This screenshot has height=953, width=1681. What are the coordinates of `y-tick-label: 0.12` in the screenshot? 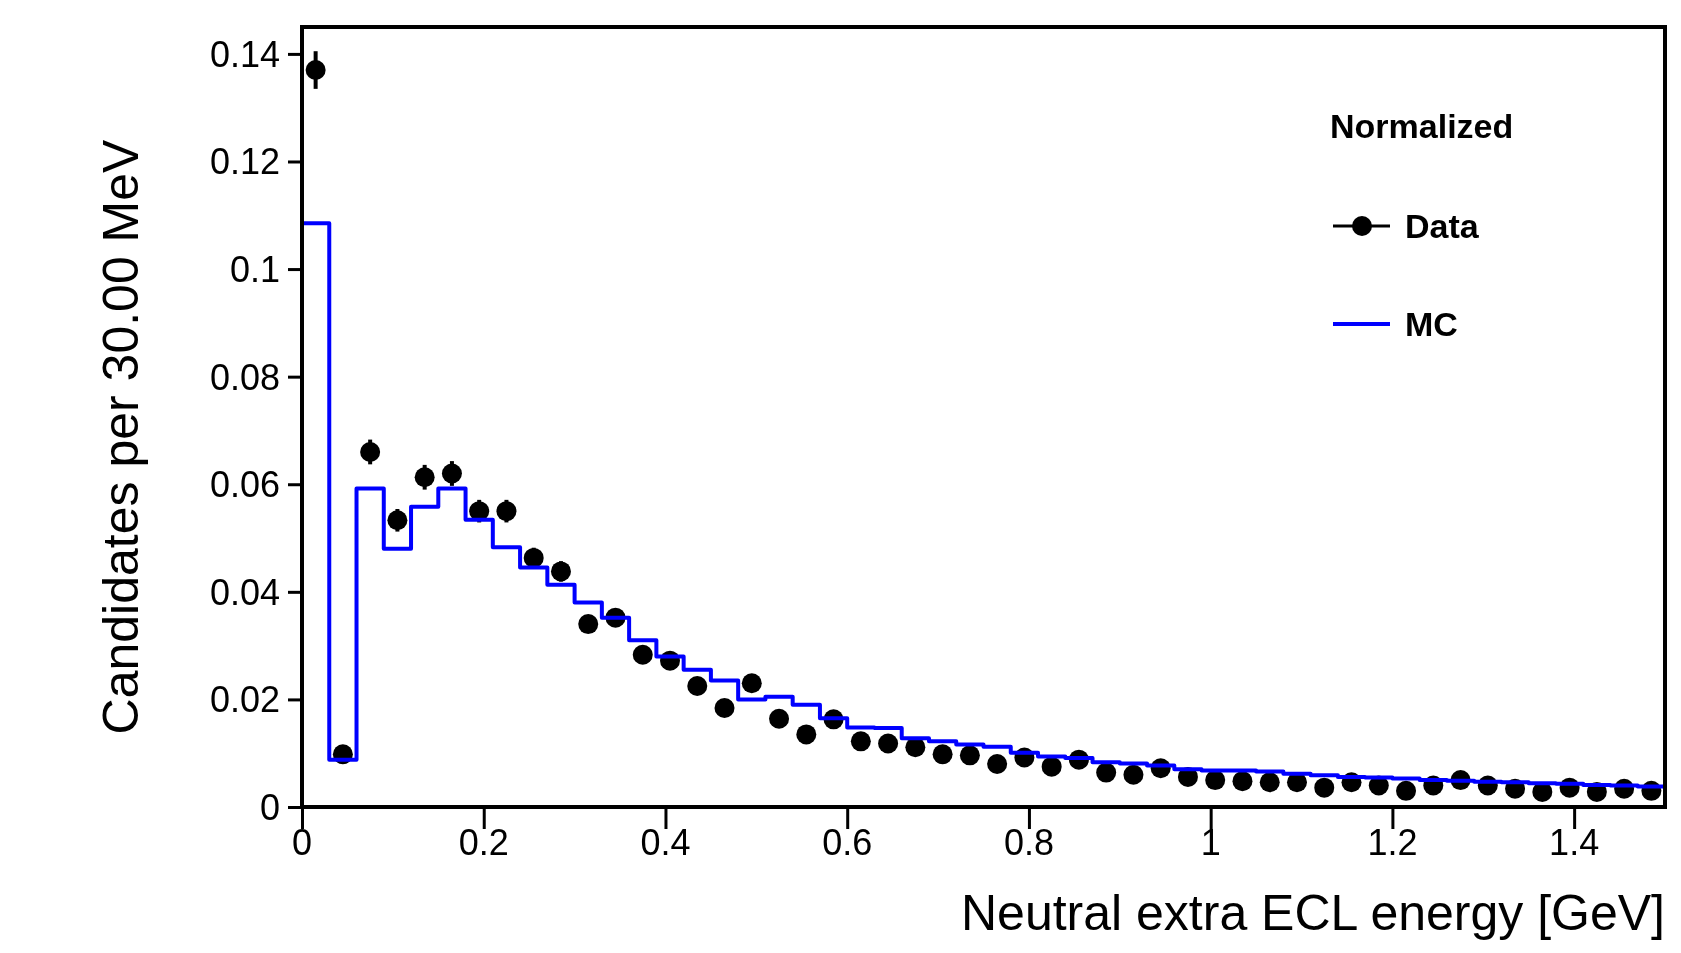 It's located at (244, 162).